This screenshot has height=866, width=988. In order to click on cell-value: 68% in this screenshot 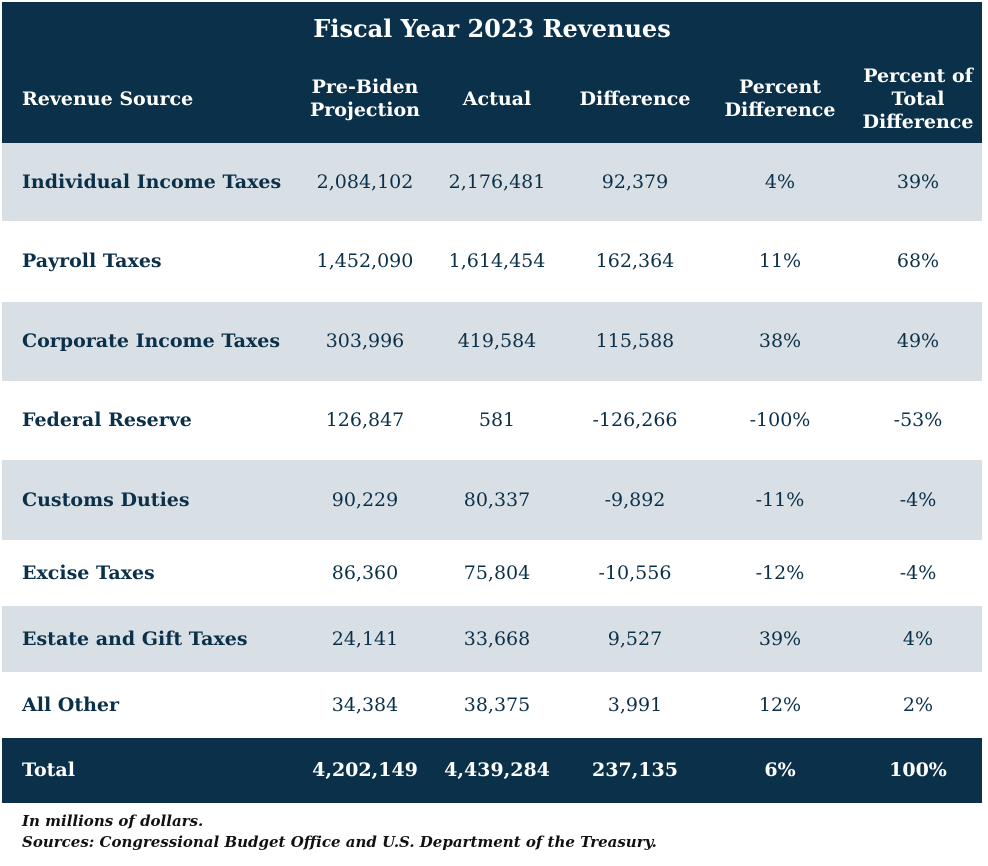, I will do `click(918, 261)`.